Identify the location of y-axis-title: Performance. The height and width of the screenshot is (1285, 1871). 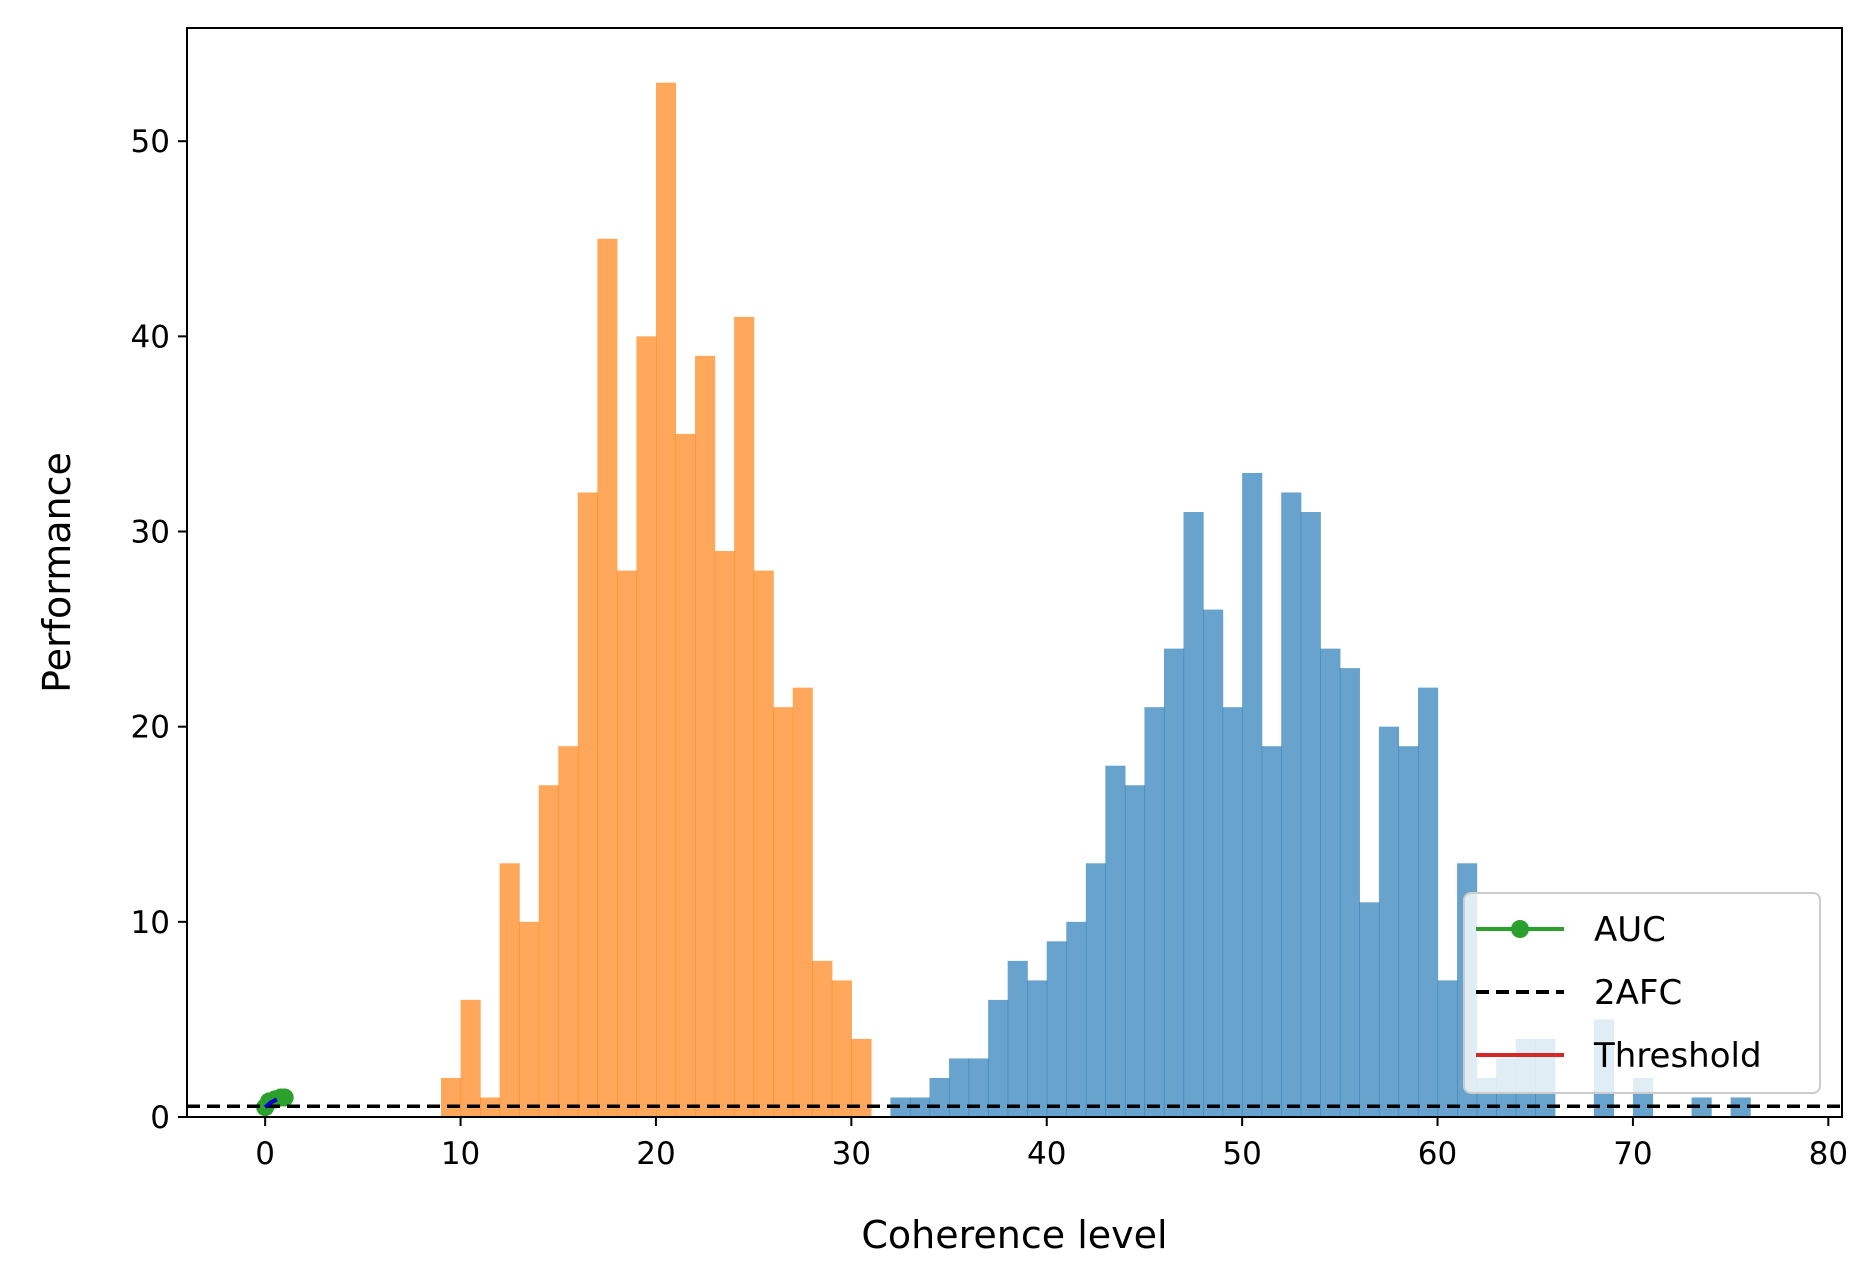
(57, 572).